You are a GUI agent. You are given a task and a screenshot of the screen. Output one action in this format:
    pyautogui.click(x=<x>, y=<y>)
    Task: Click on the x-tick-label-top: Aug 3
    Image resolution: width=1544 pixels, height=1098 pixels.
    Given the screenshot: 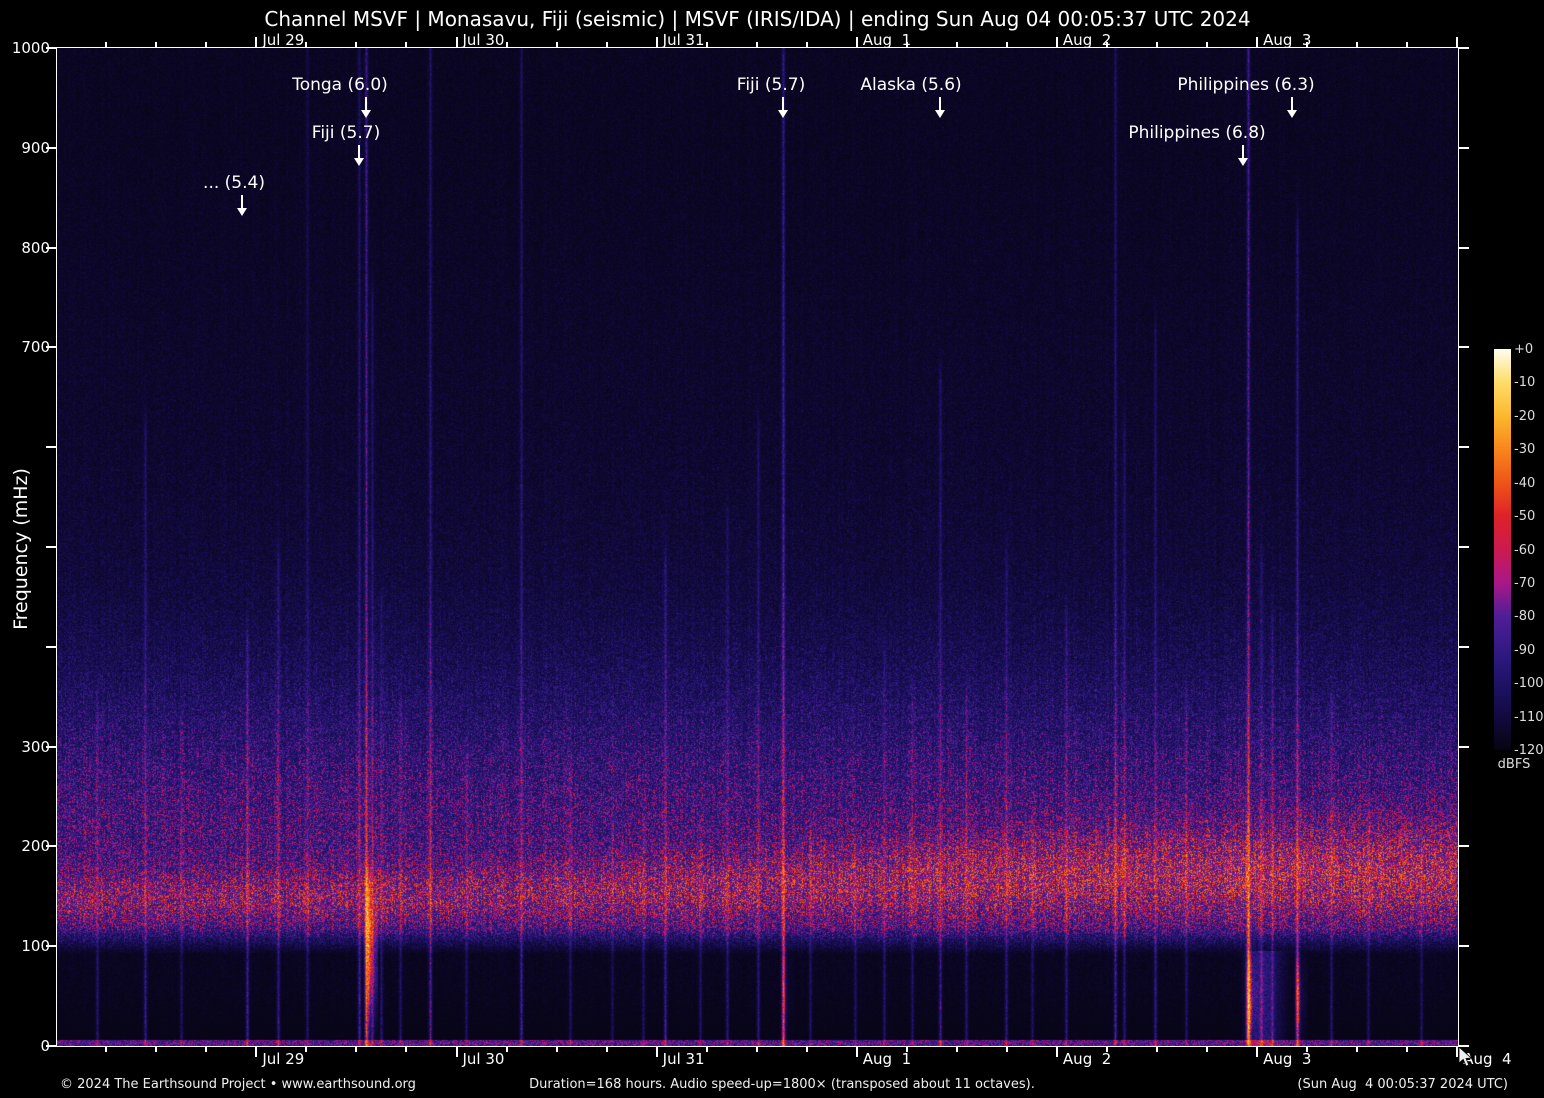 What is the action you would take?
    pyautogui.click(x=1287, y=40)
    